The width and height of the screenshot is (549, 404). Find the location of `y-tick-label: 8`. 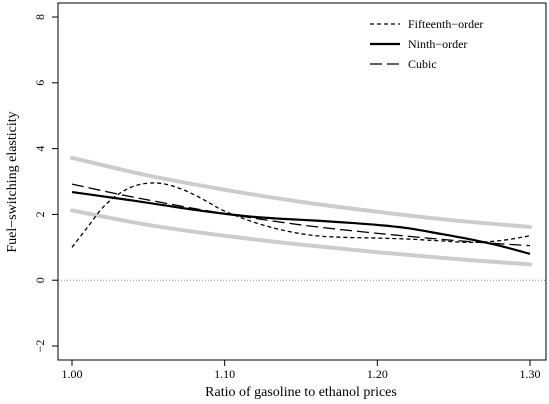

y-tick-label: 8 is located at coordinates (40, 17).